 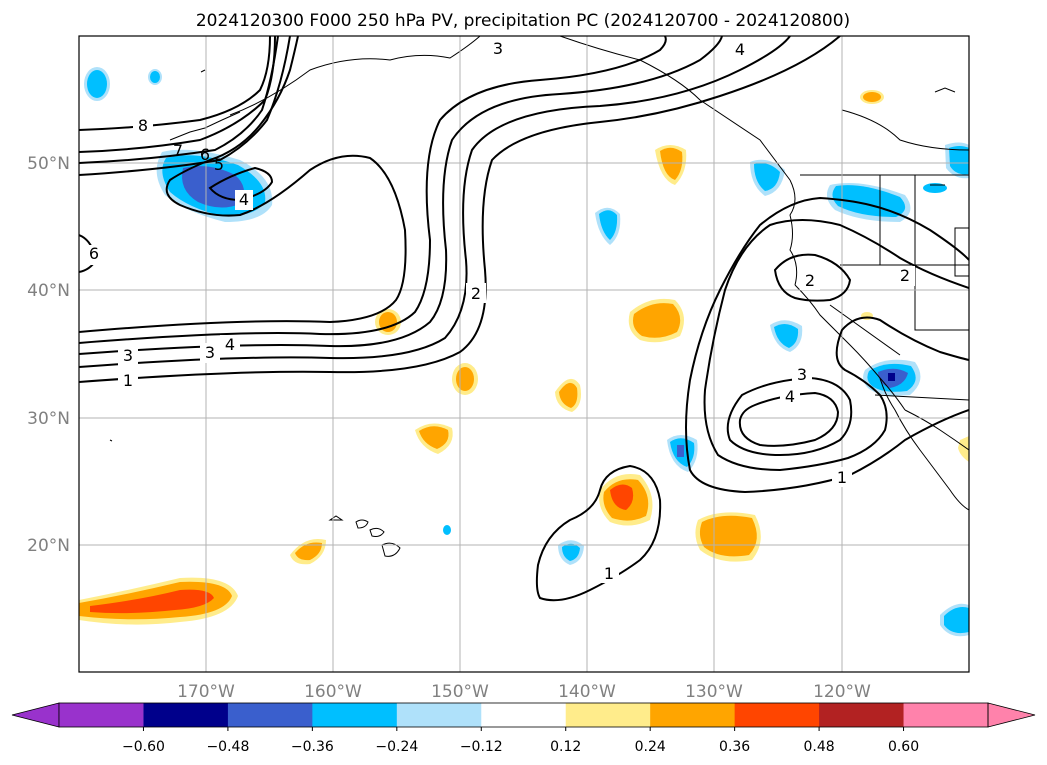 What do you see at coordinates (35, 715) in the screenshot?
I see `colorbar-min-extend` at bounding box center [35, 715].